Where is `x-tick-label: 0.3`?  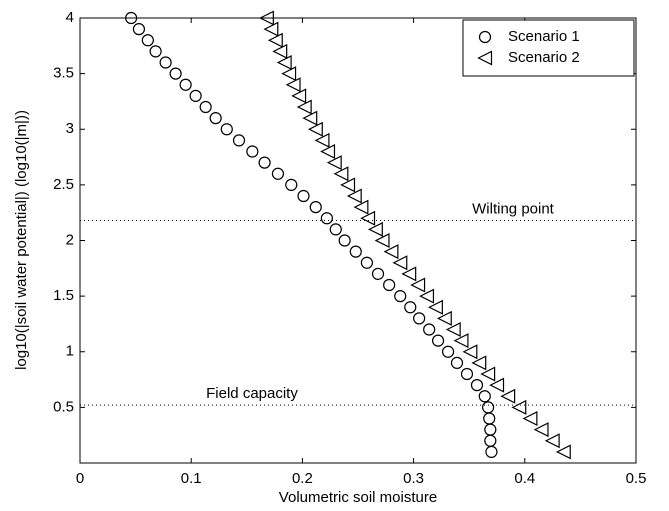 x-tick-label: 0.3 is located at coordinates (413, 478).